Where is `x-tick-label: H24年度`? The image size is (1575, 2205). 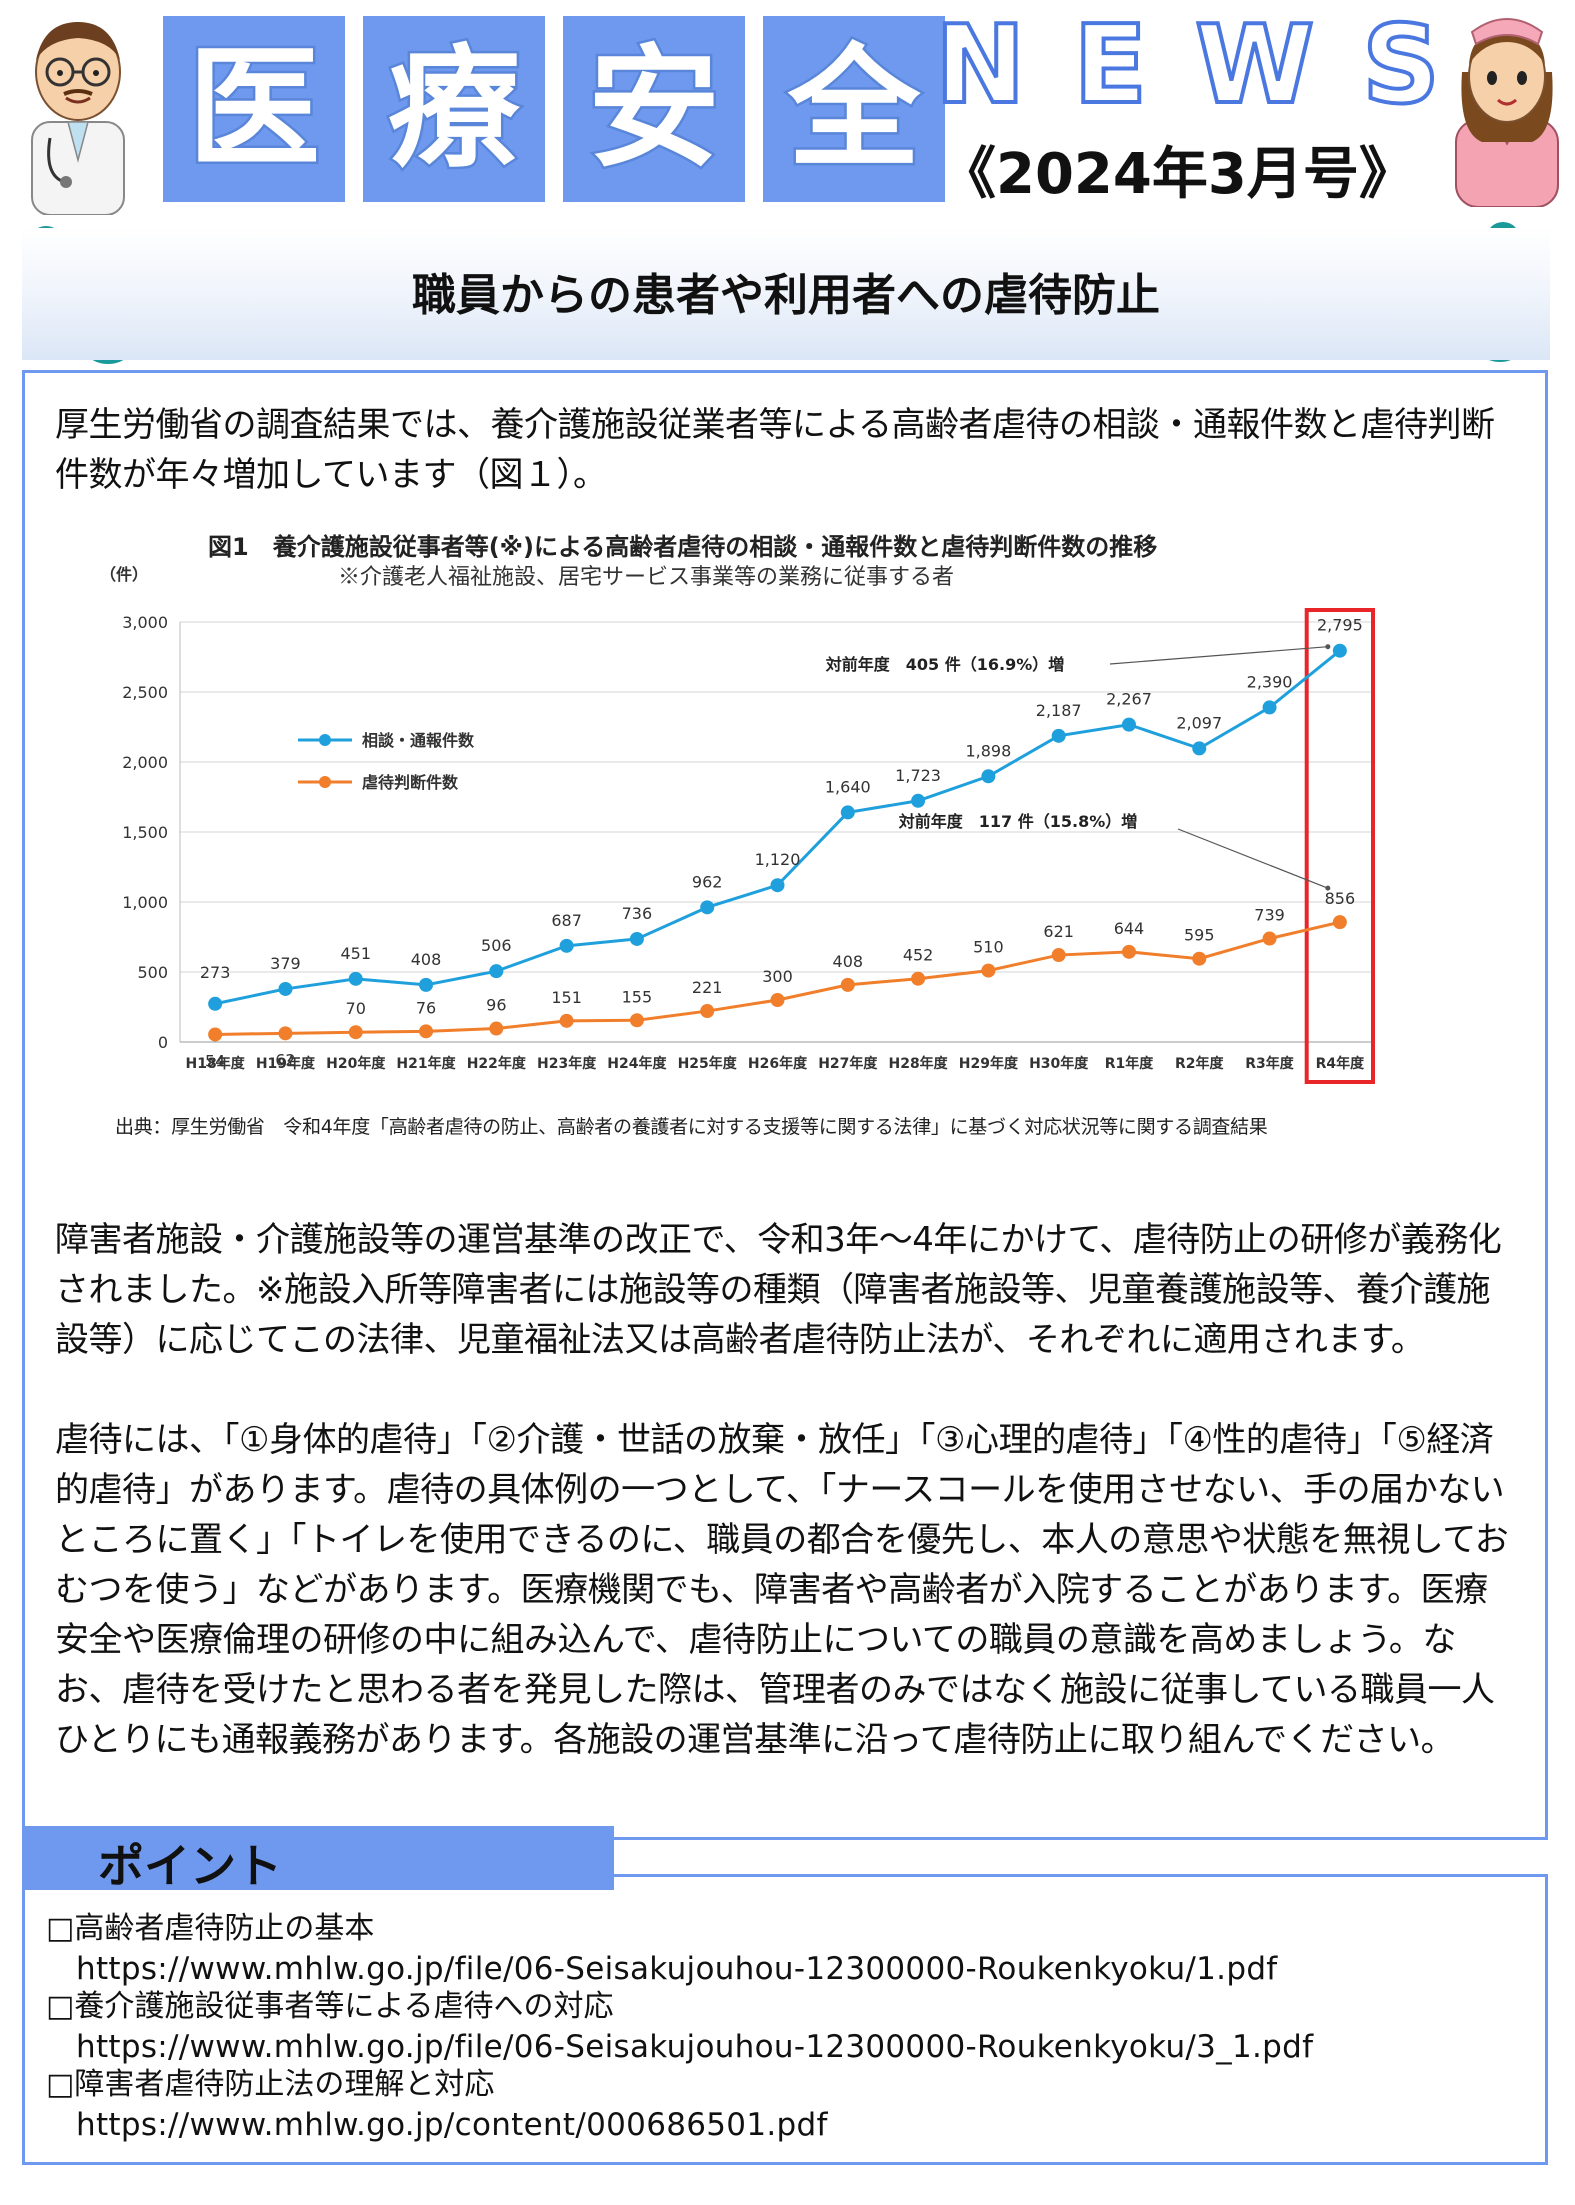 x-tick-label: H24年度 is located at coordinates (637, 1063).